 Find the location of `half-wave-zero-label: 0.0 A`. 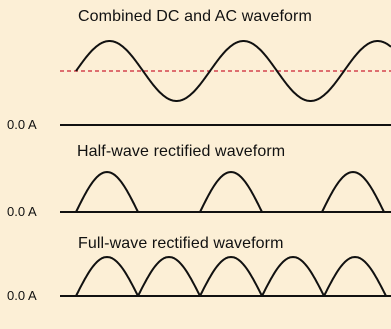

half-wave-zero-label: 0.0 A is located at coordinates (22, 211).